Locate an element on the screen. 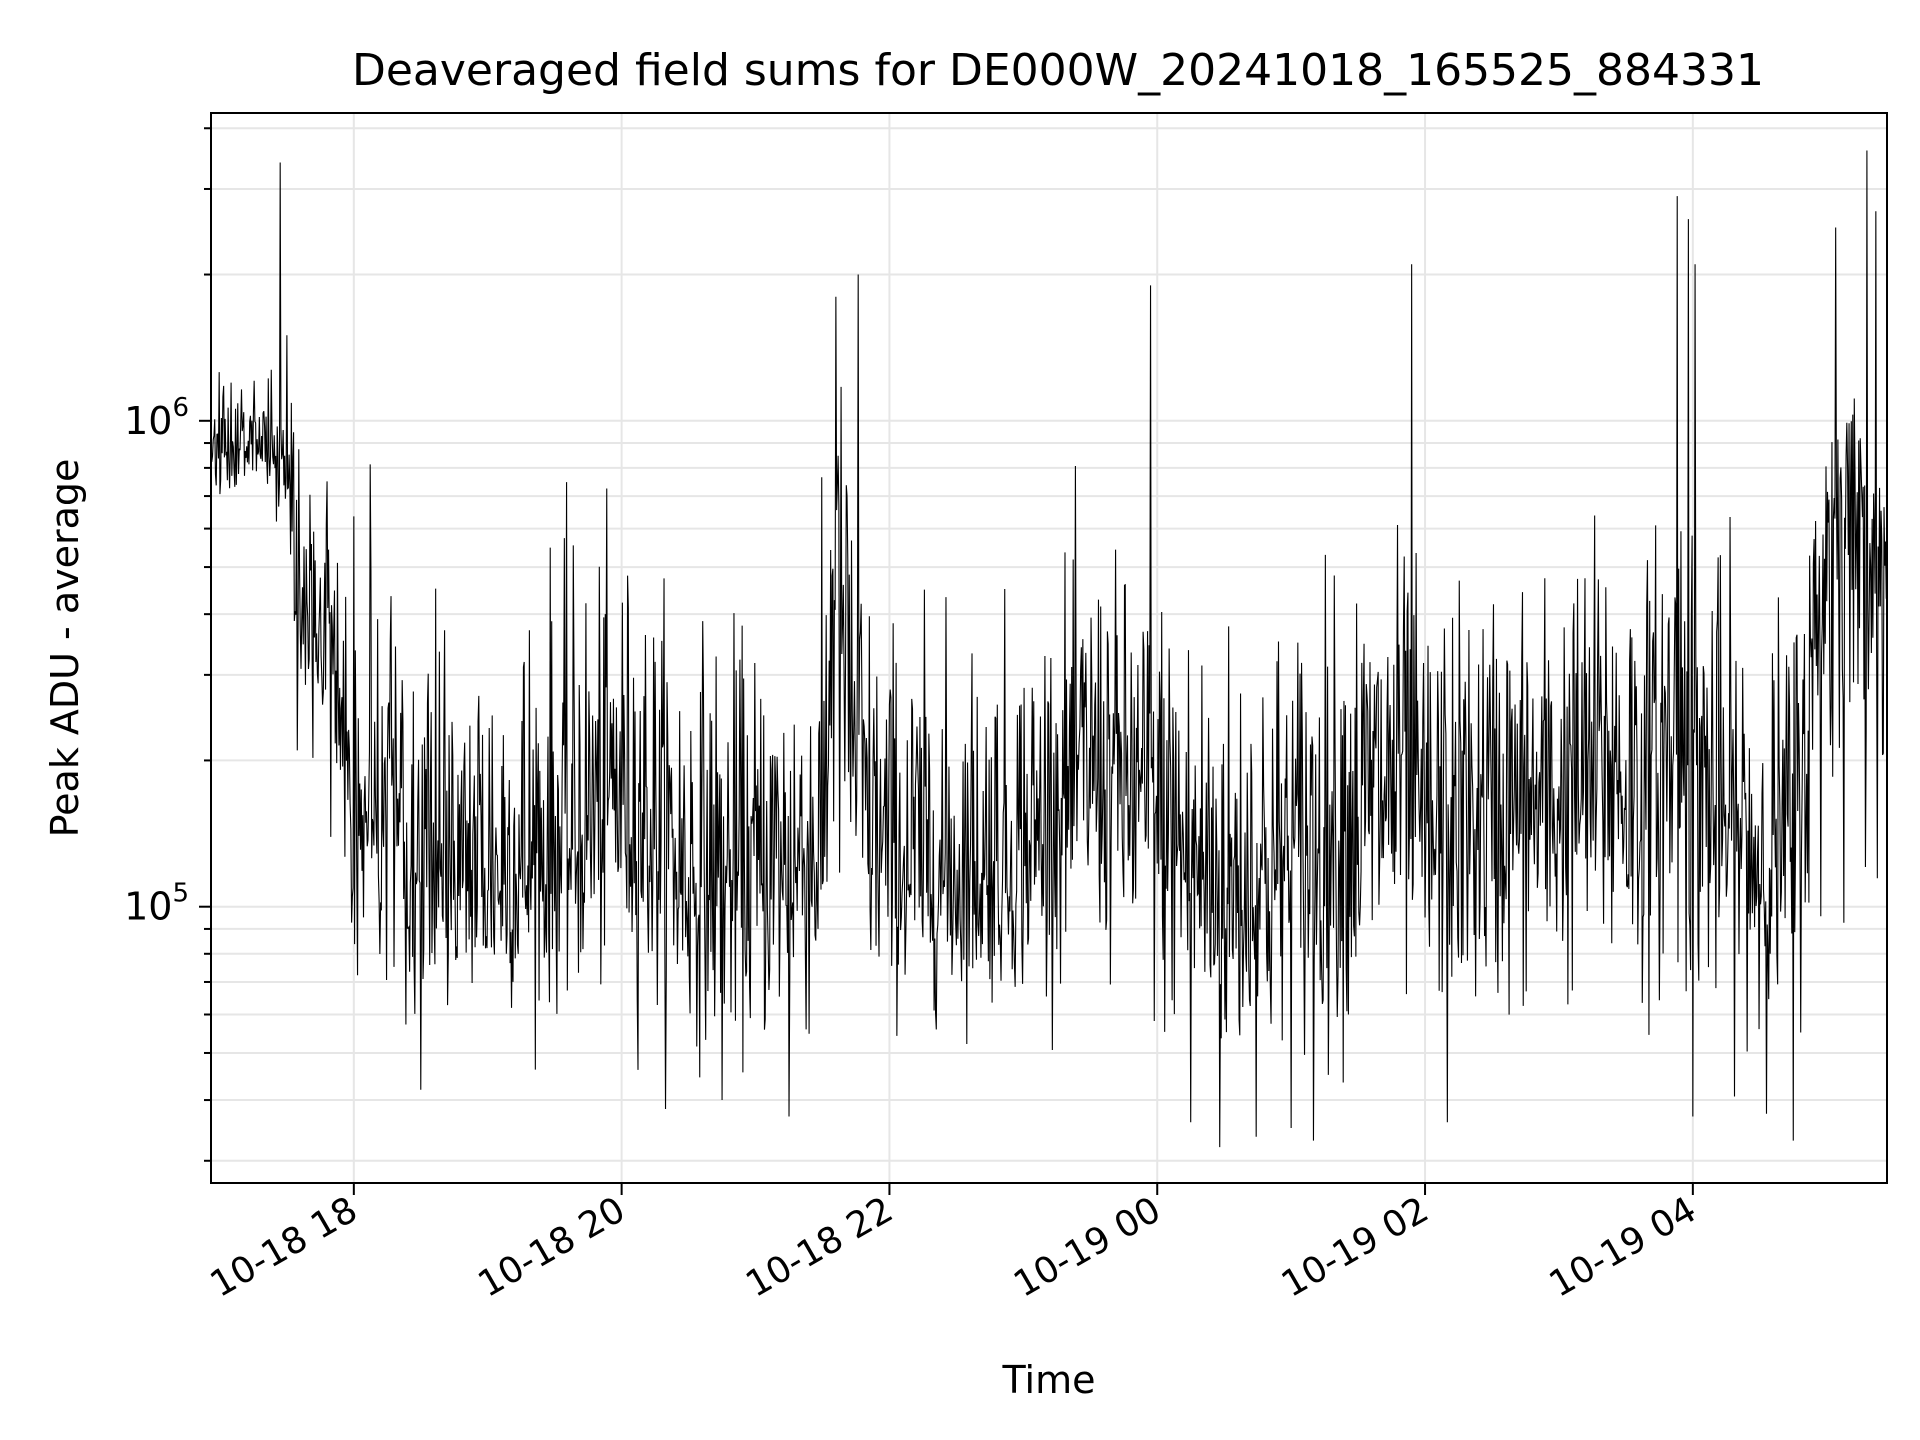 Image resolution: width=1920 pixels, height=1440 pixels. y-tick-label: 10⁵ is located at coordinates (156, 904).